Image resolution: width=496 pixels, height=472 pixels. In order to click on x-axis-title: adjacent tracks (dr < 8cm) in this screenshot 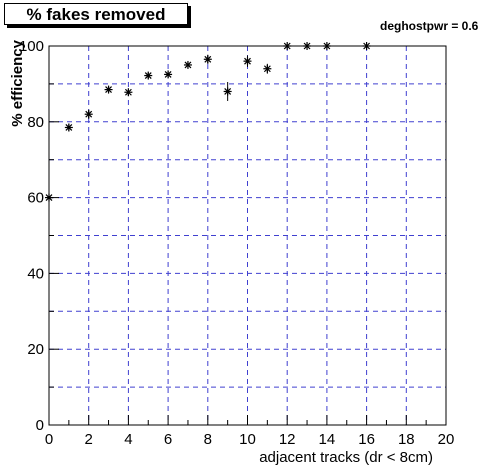, I will do `click(346, 457)`.